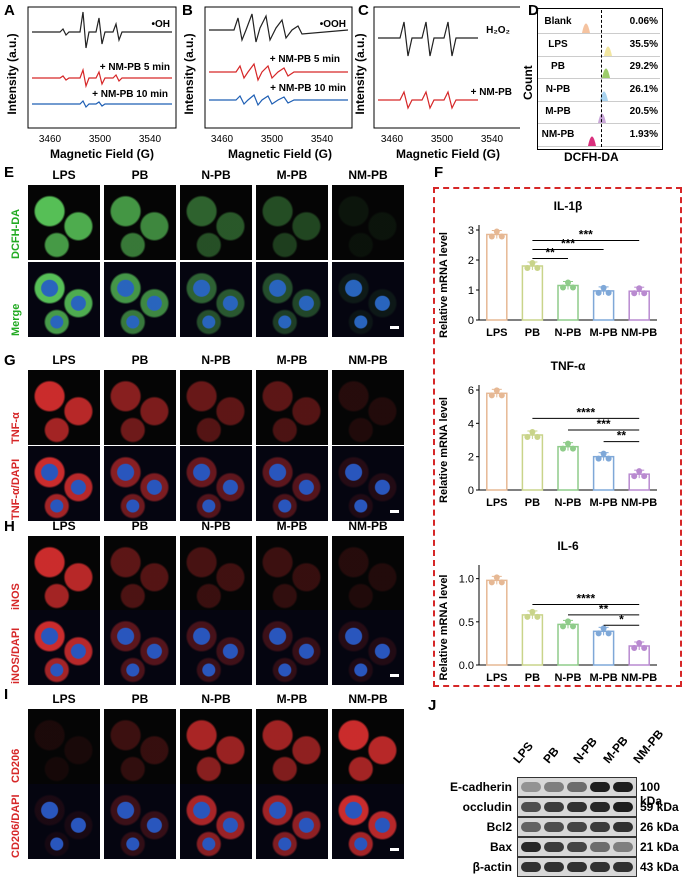 This screenshot has height=877, width=685. What do you see at coordinates (659, 827) in the screenshot?
I see `blot-kda-label: 26 kDa` at bounding box center [659, 827].